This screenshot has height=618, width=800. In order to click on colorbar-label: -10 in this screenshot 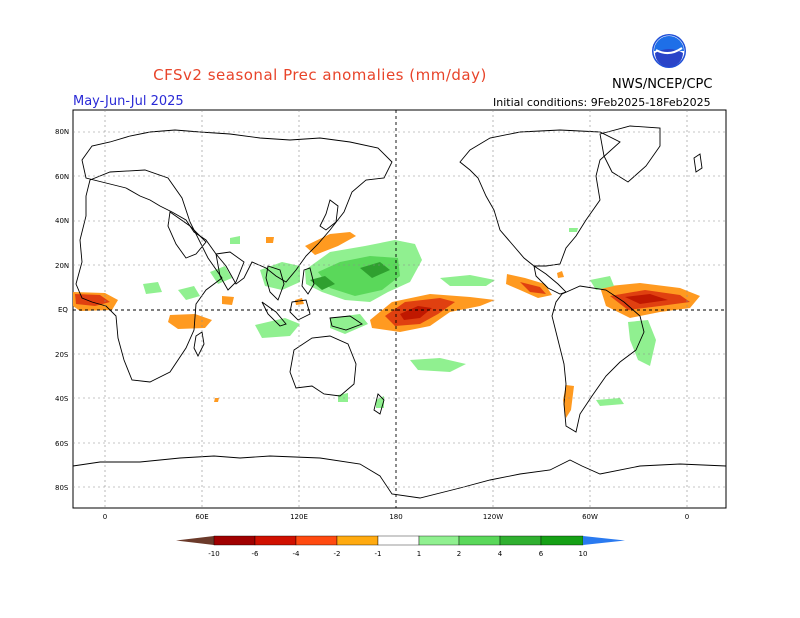, I will do `click(213, 554)`.